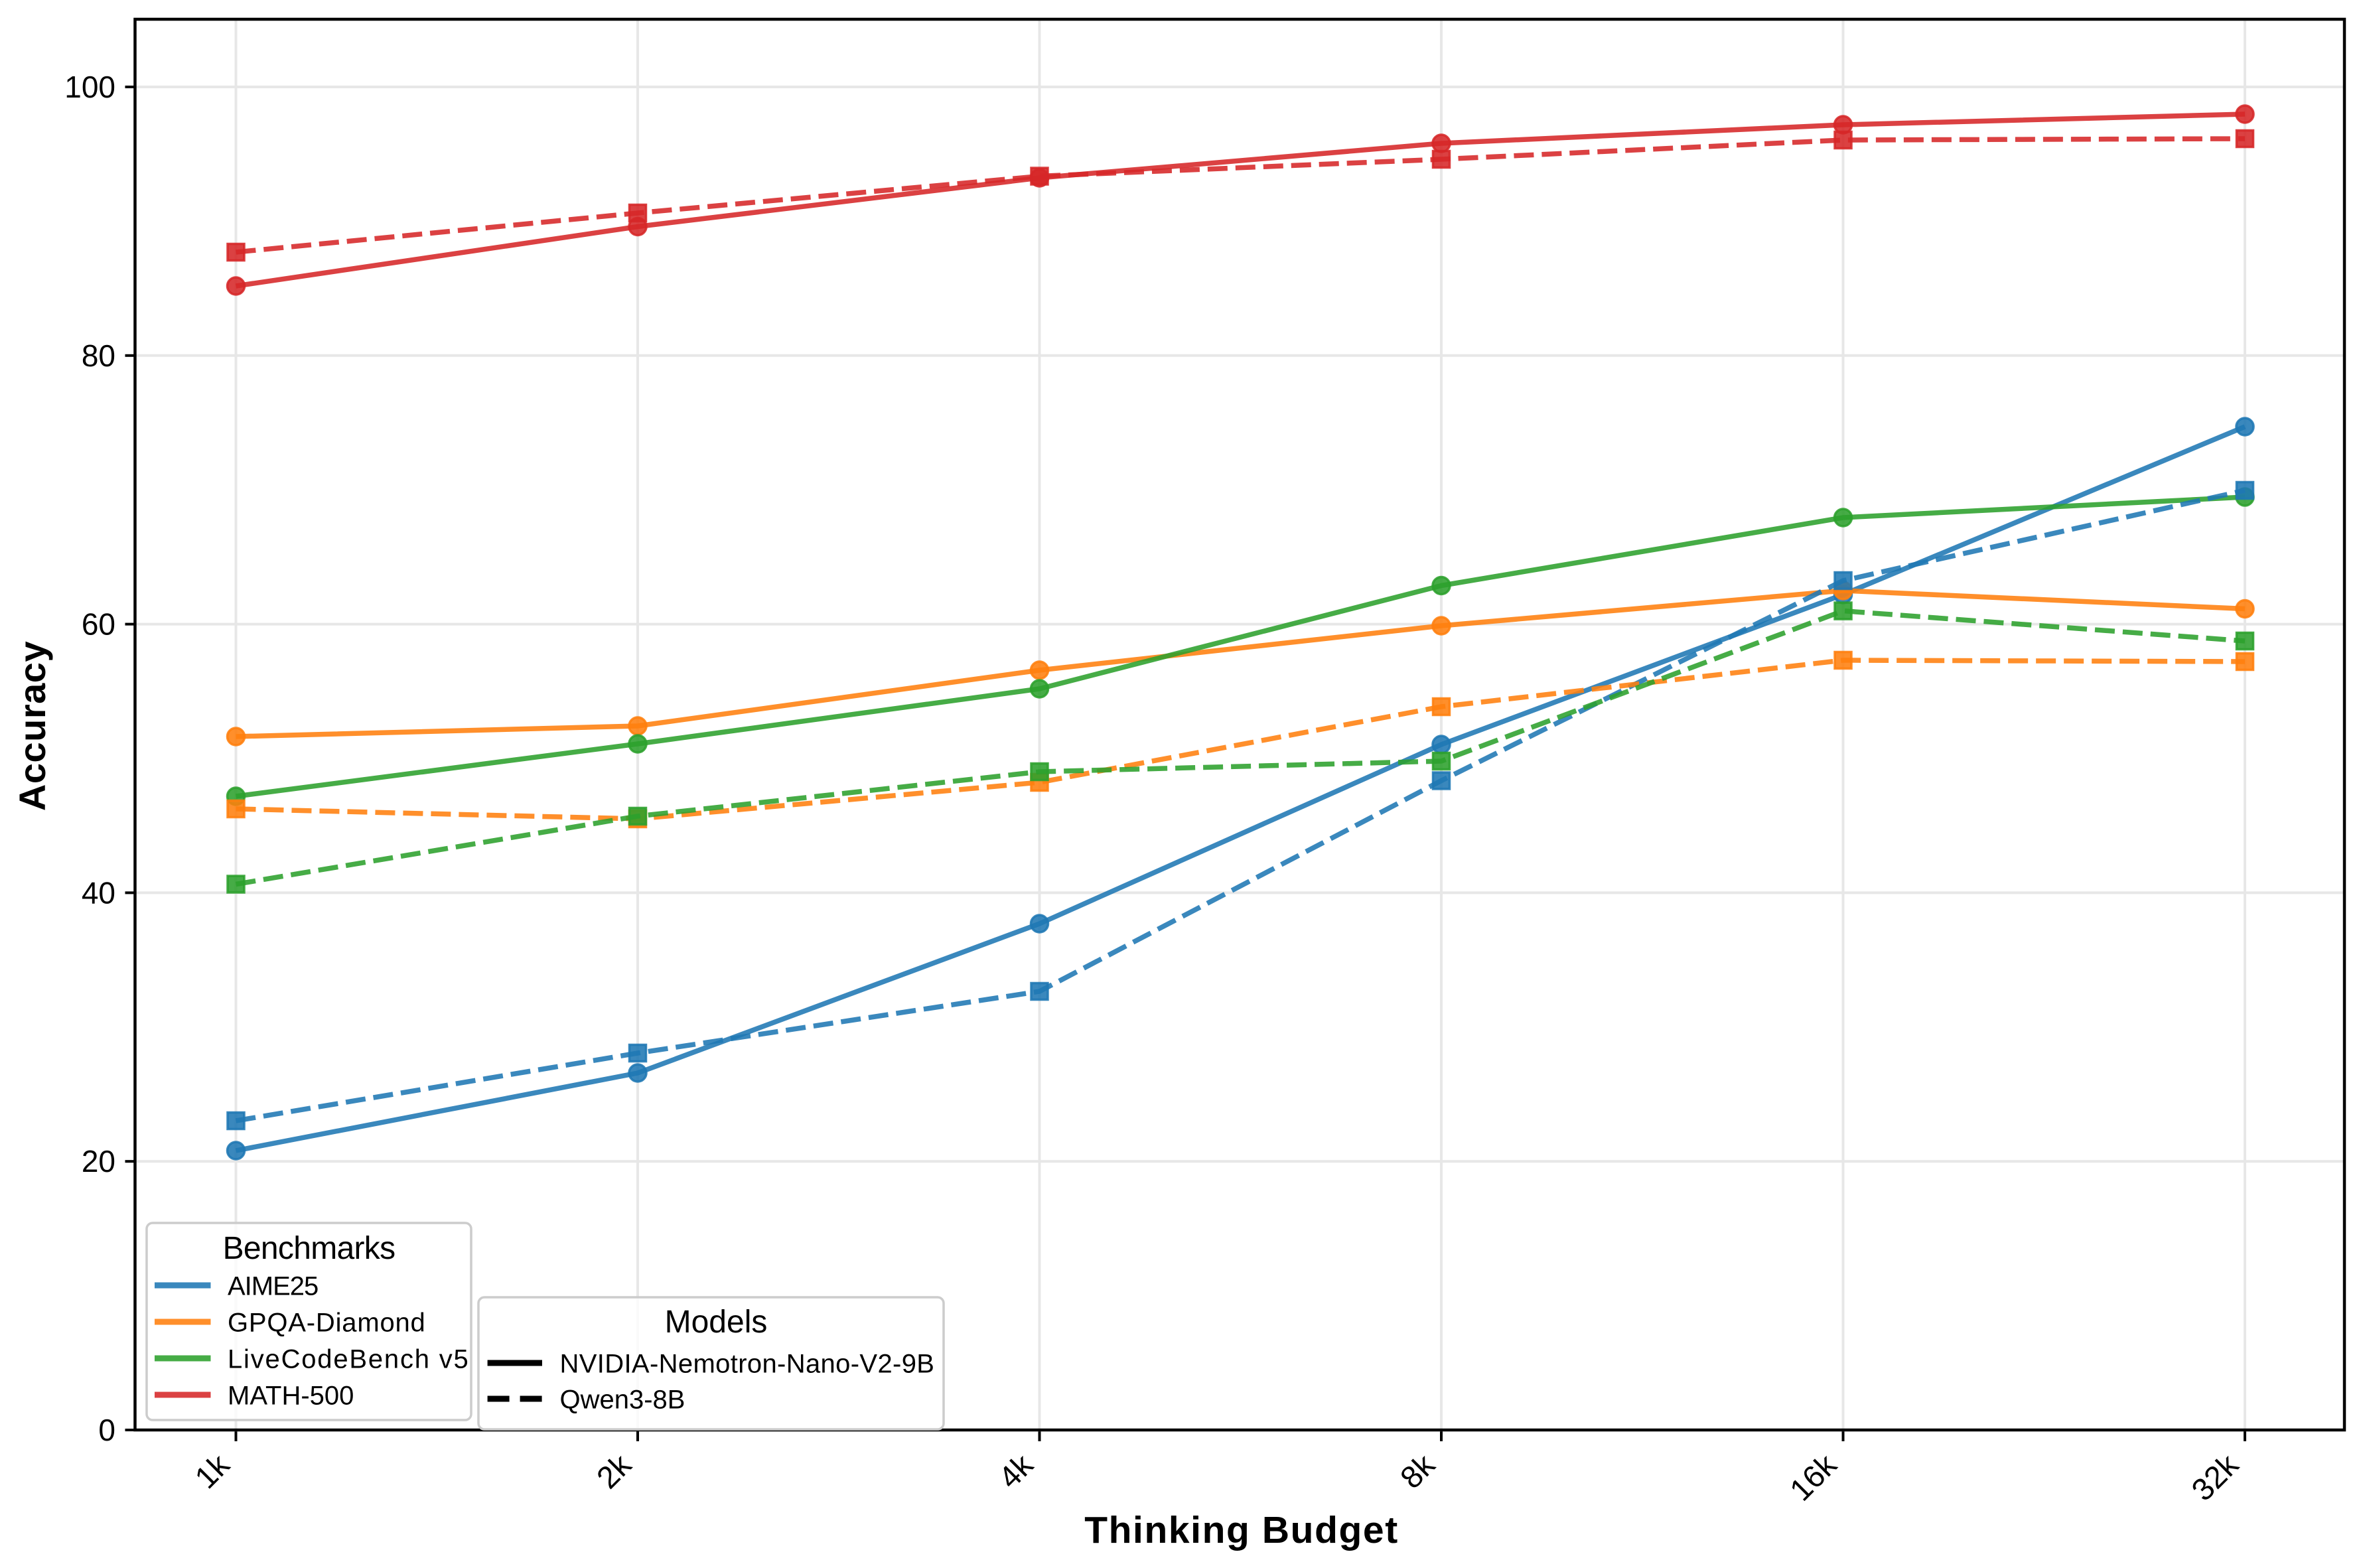 The height and width of the screenshot is (1568, 2365). I want to click on svg-text: LiveCodeBench v5, so click(349, 1359).